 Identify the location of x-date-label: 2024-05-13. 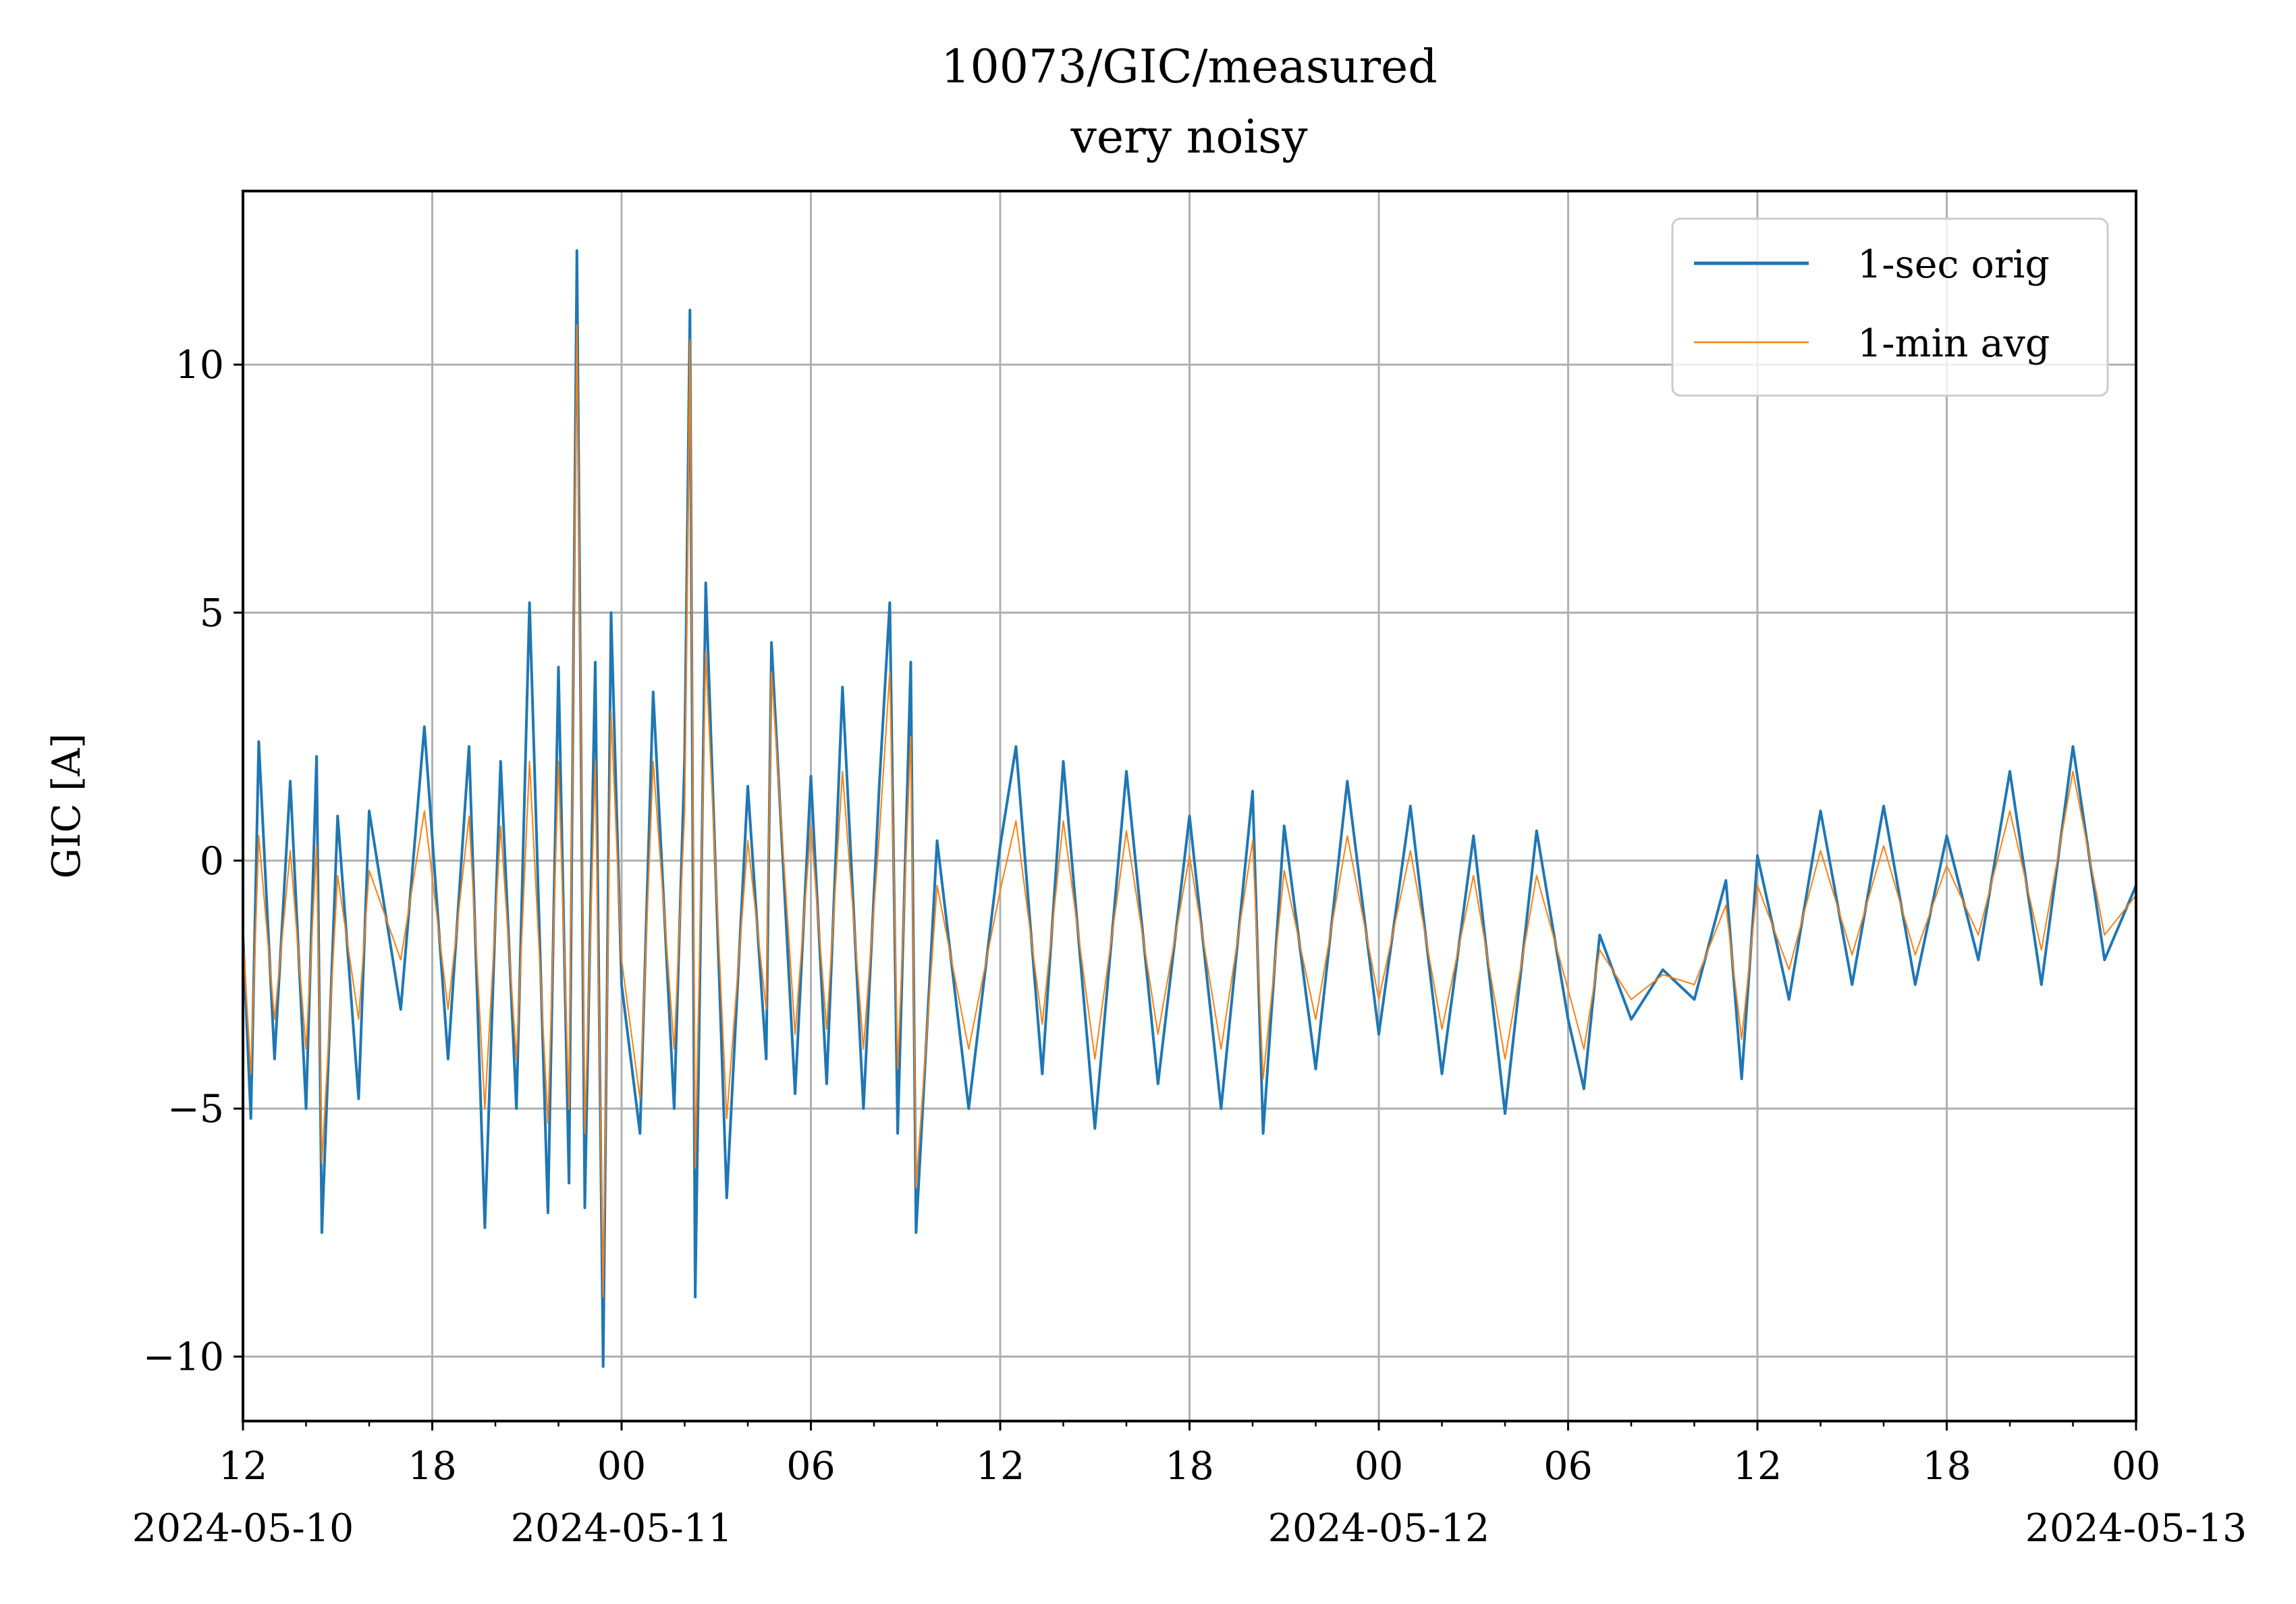
(2136, 1528).